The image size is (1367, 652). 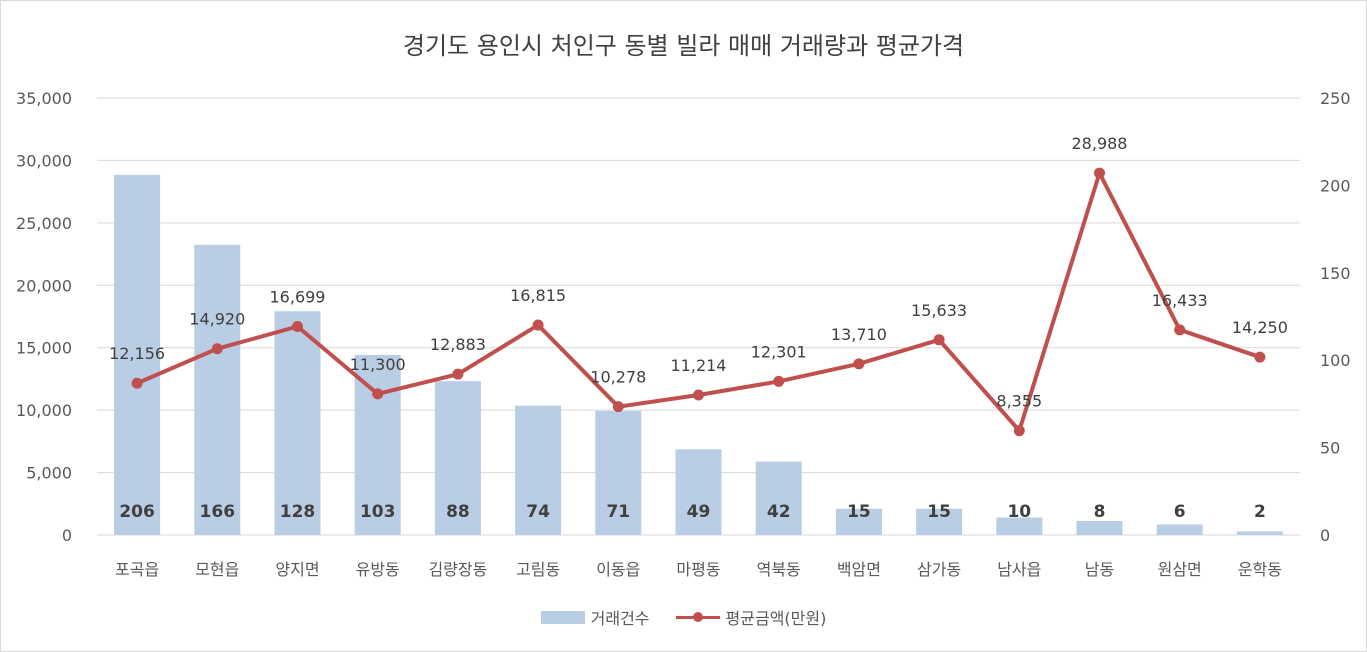 What do you see at coordinates (458, 512) in the screenshot?
I see `bar-data-label: 88` at bounding box center [458, 512].